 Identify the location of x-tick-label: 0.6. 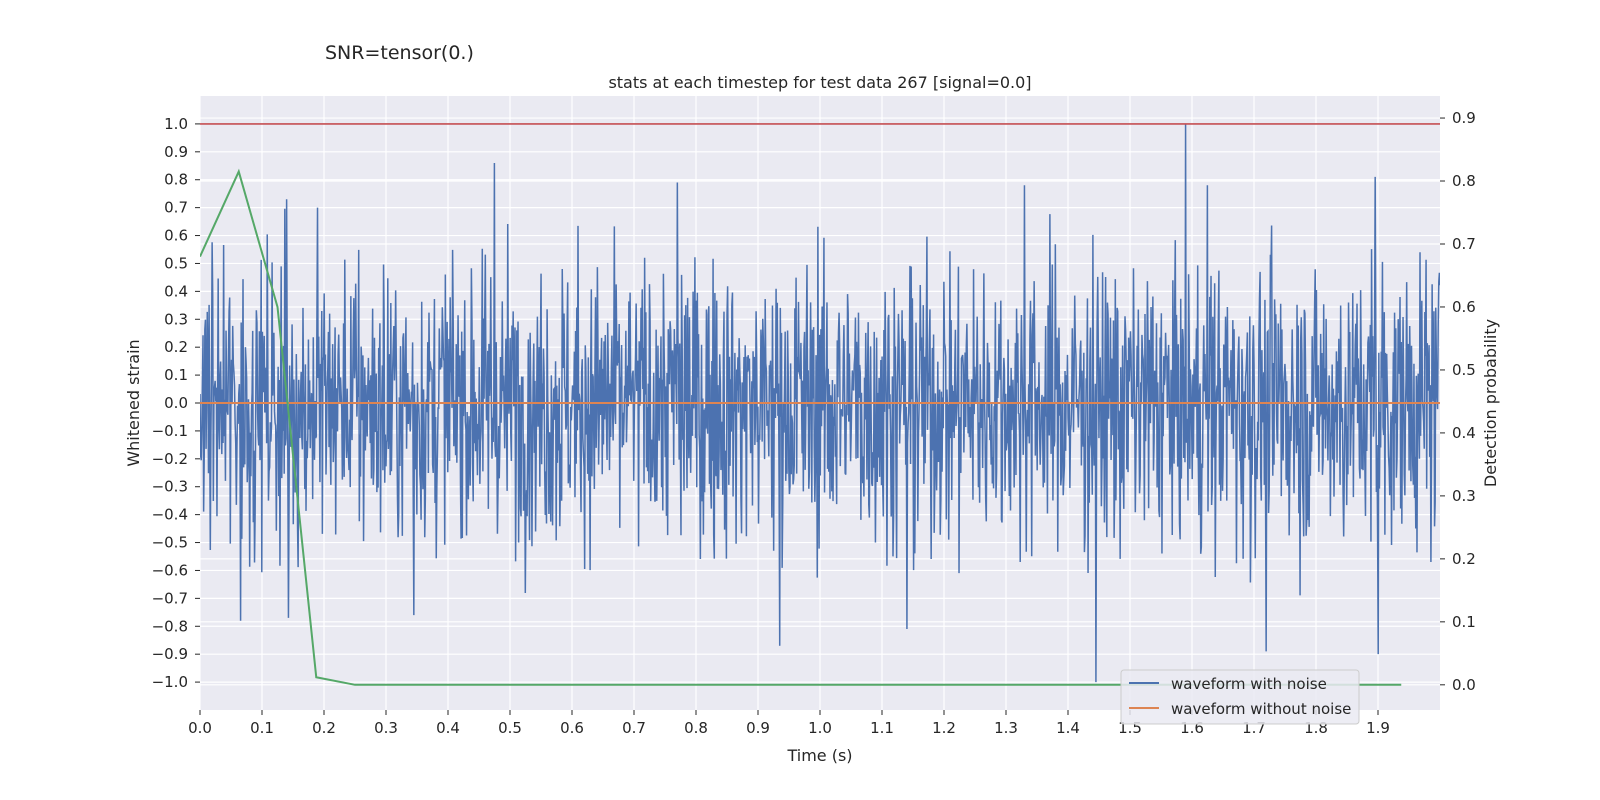
(572, 728).